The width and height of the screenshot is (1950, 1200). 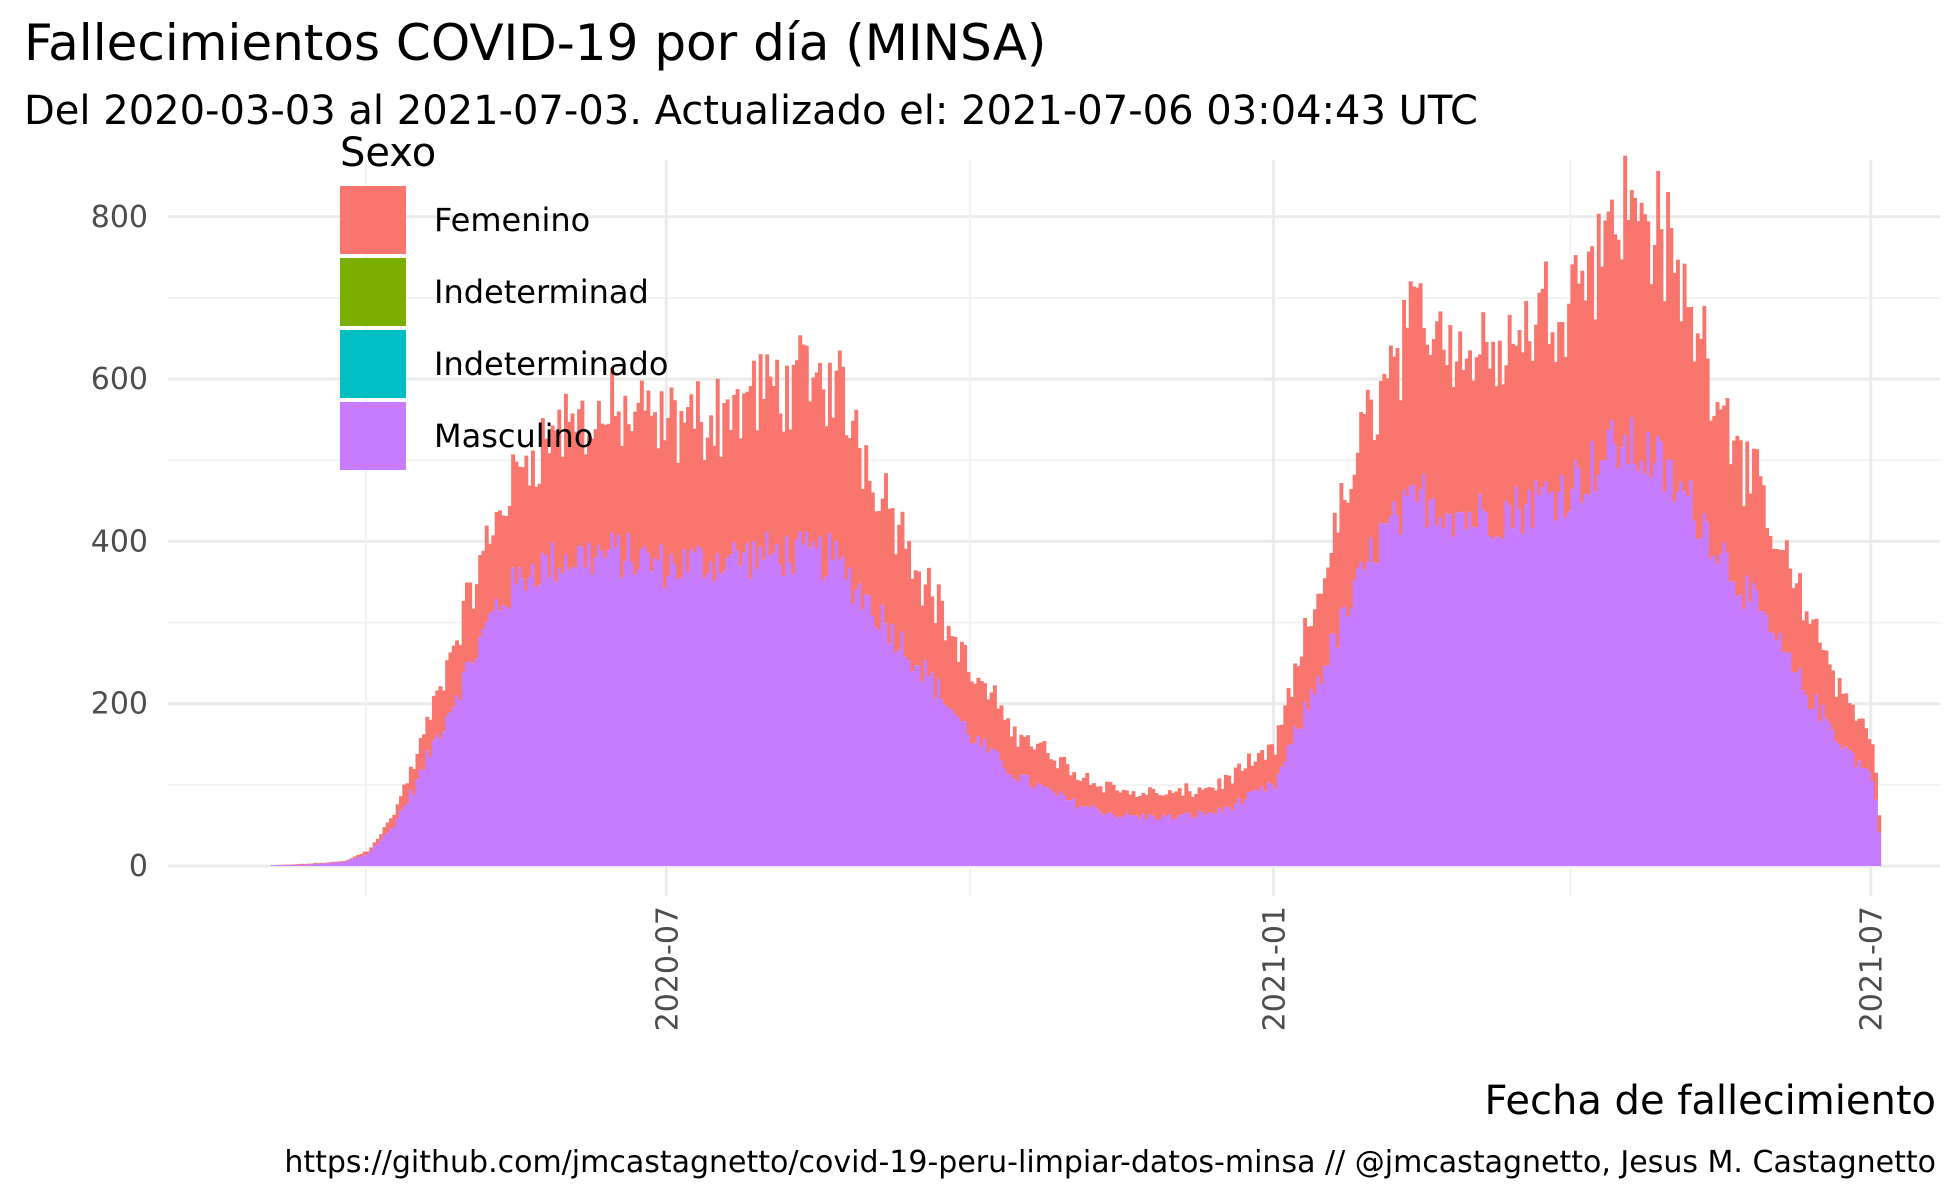 What do you see at coordinates (667, 968) in the screenshot?
I see `x-tick-label: 2020-07` at bounding box center [667, 968].